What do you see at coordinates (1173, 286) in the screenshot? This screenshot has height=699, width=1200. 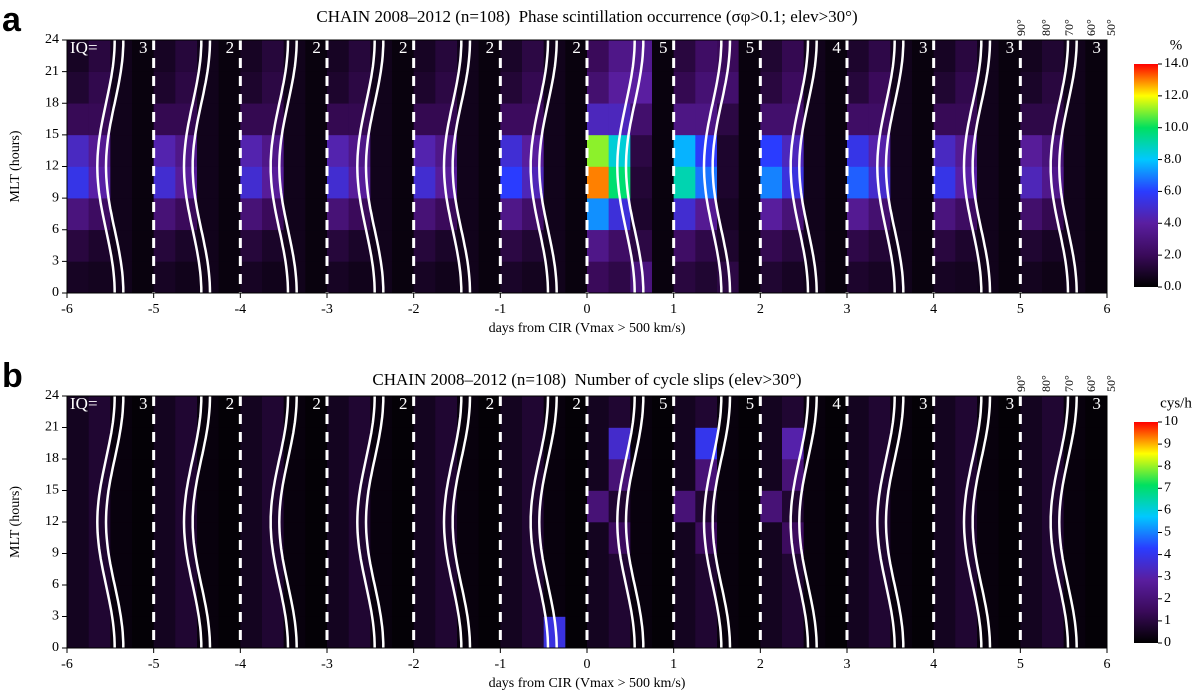 I see `colorbar-tick-label: 0.0` at bounding box center [1173, 286].